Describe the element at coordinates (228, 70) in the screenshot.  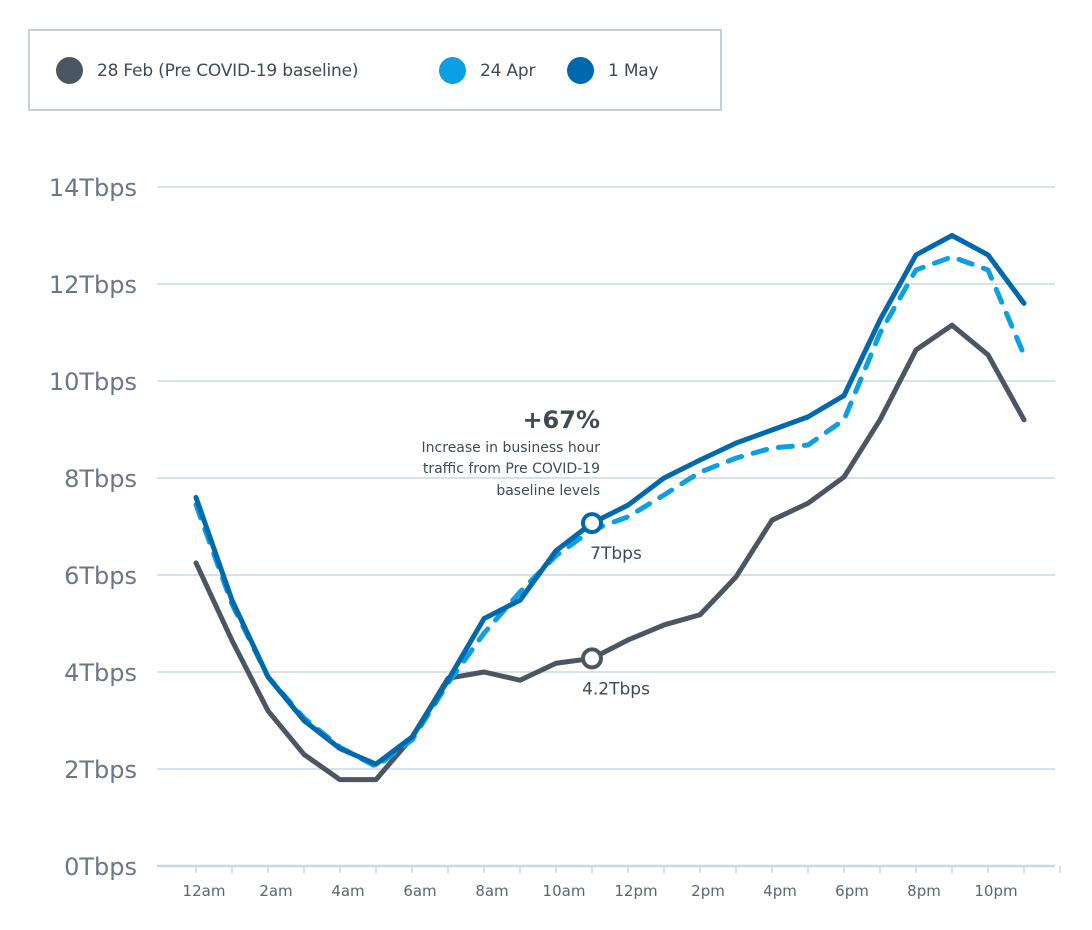
I see `legend-label: 28 Feb (Pre COVID-19 baseline)` at that location.